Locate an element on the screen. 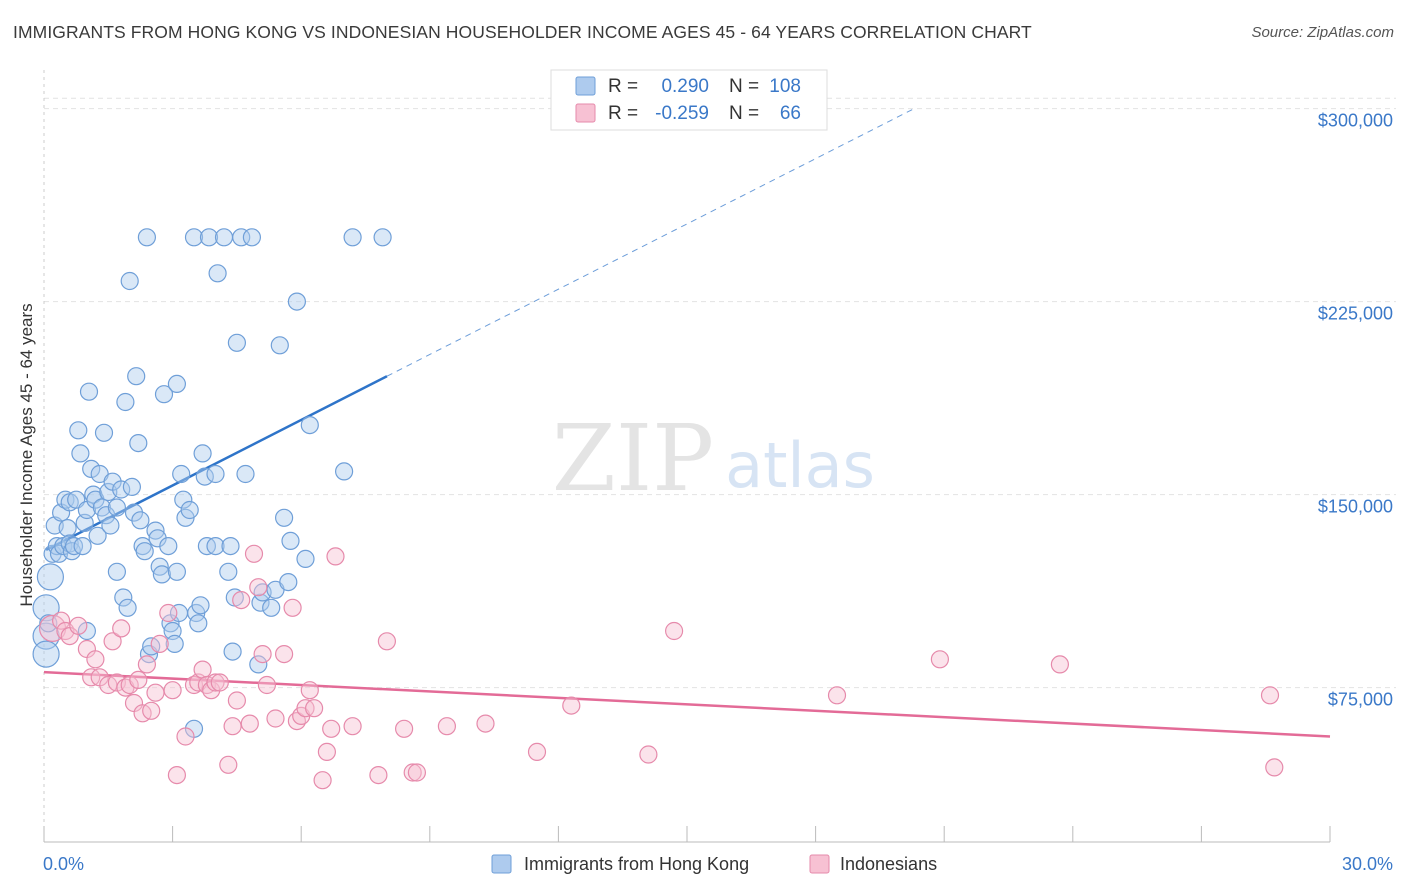 The height and width of the screenshot is (892, 1406). legend-box is located at coordinates (689, 100).